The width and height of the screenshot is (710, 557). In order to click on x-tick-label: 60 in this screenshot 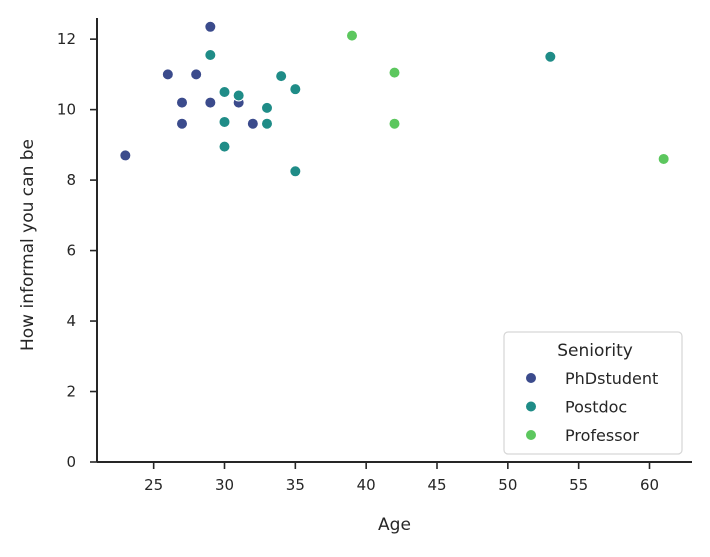, I will do `click(649, 485)`.